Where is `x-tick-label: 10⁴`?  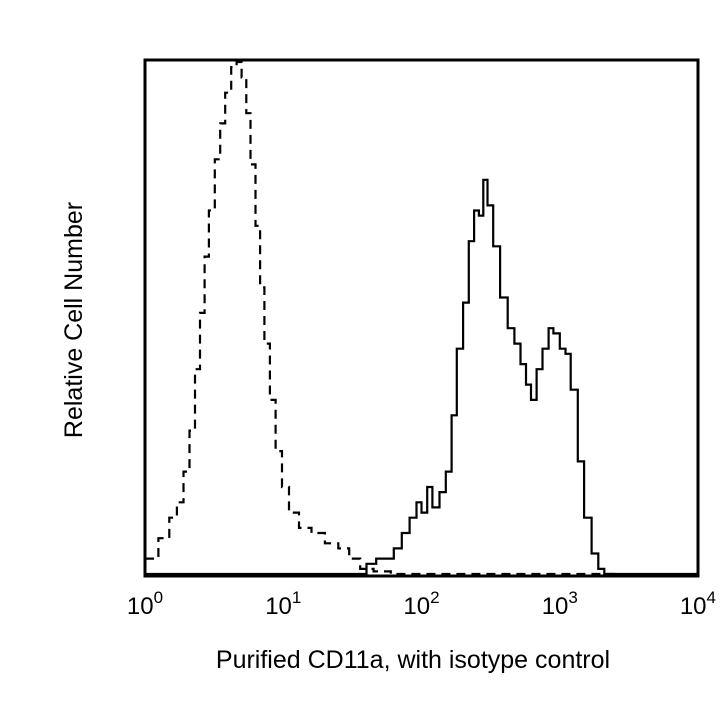 x-tick-label: 10⁴ is located at coordinates (698, 604).